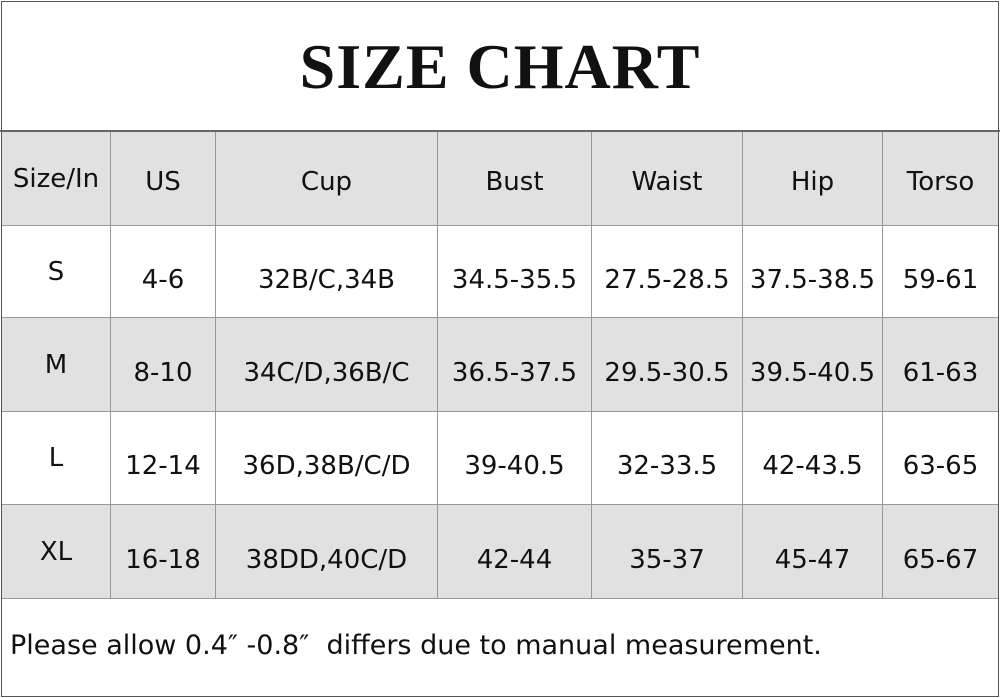 Image resolution: width=1000 pixels, height=698 pixels. What do you see at coordinates (327, 179) in the screenshot?
I see `column-header: Cup` at bounding box center [327, 179].